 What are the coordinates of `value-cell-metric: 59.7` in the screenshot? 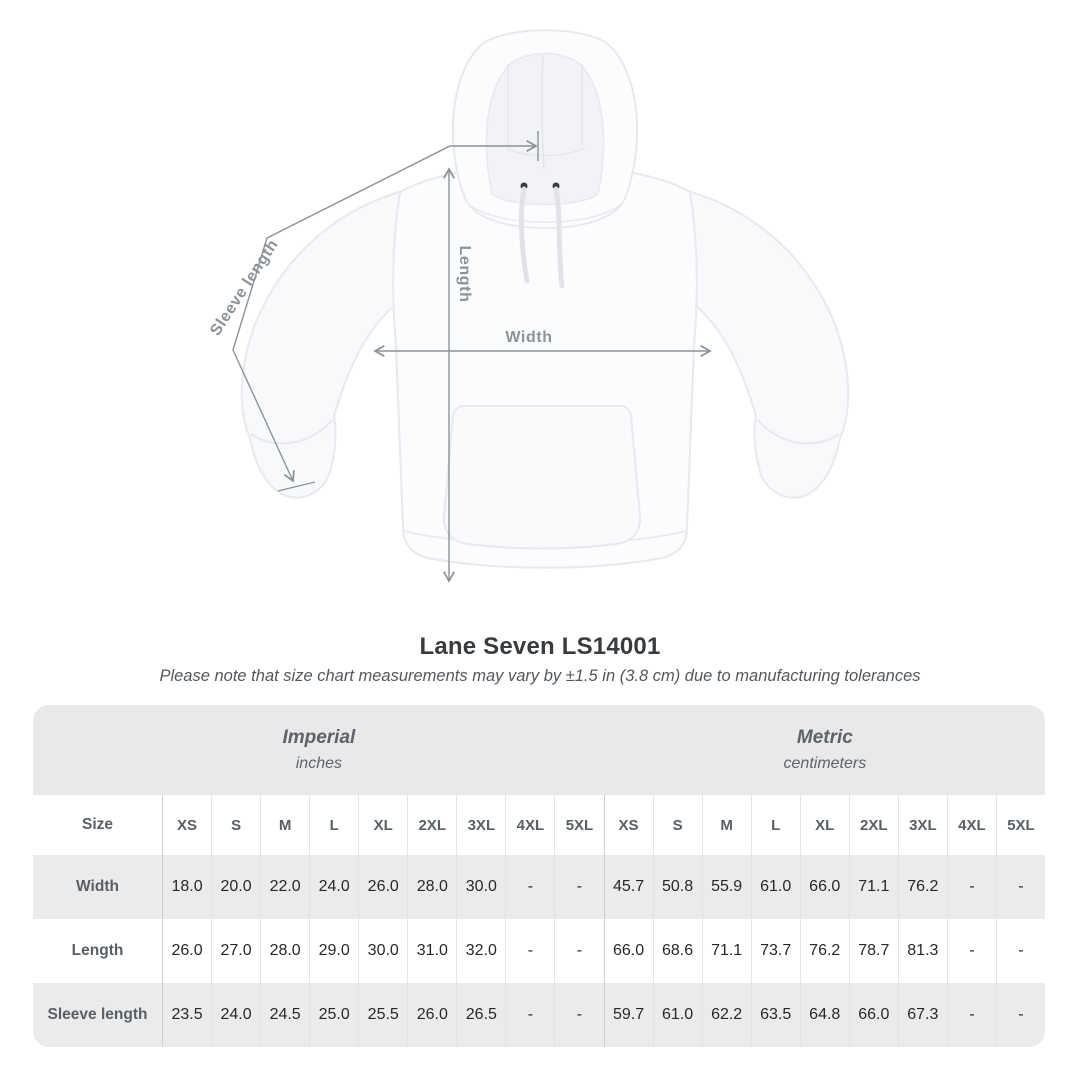 It's located at (628, 1015).